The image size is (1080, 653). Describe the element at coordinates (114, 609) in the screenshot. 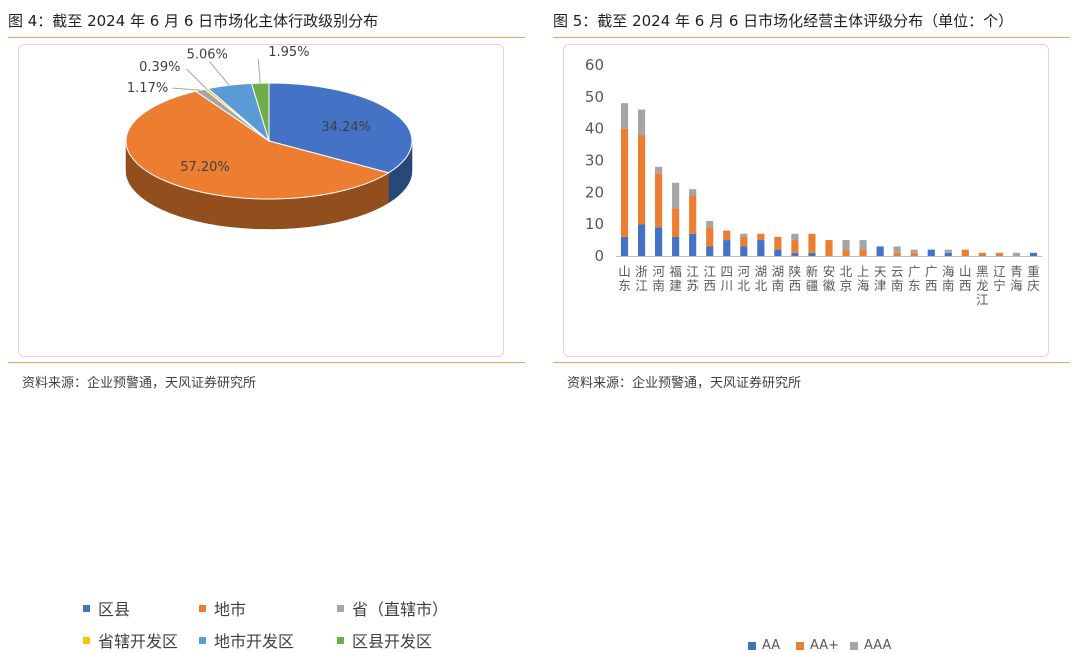

I see `pie-legend-label-0: 区县` at that location.